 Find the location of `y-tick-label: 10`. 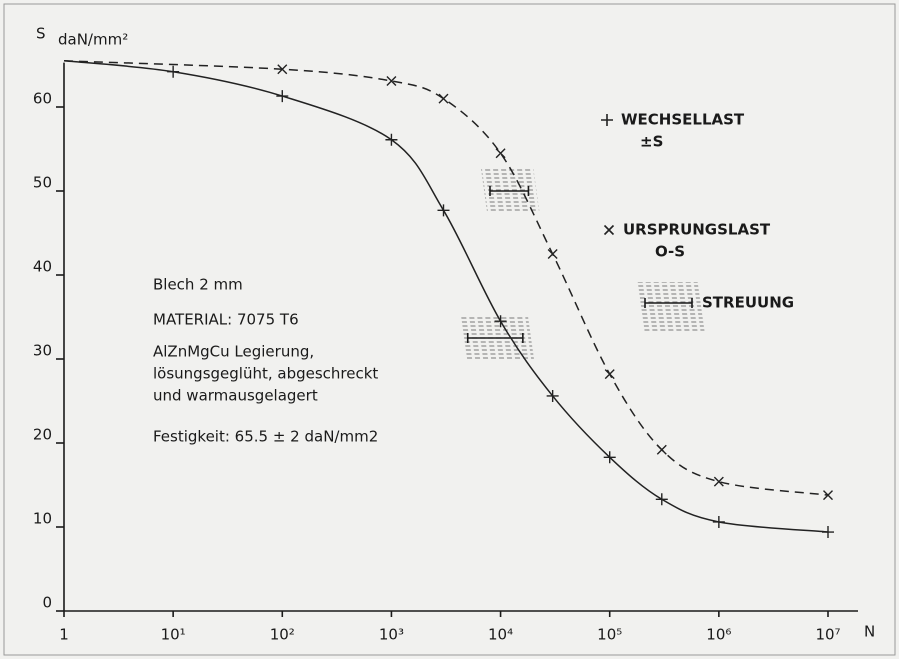

y-tick-label: 10 is located at coordinates (42, 519).